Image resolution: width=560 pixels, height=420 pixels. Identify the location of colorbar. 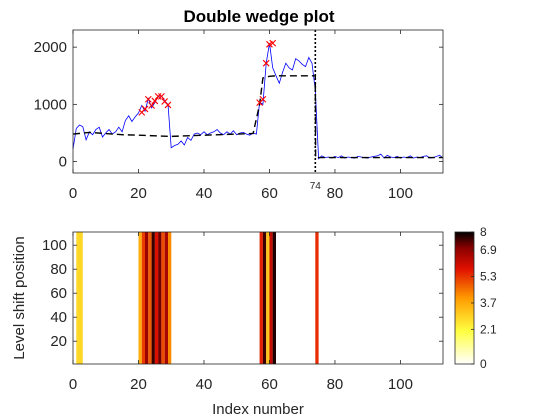
(464, 298).